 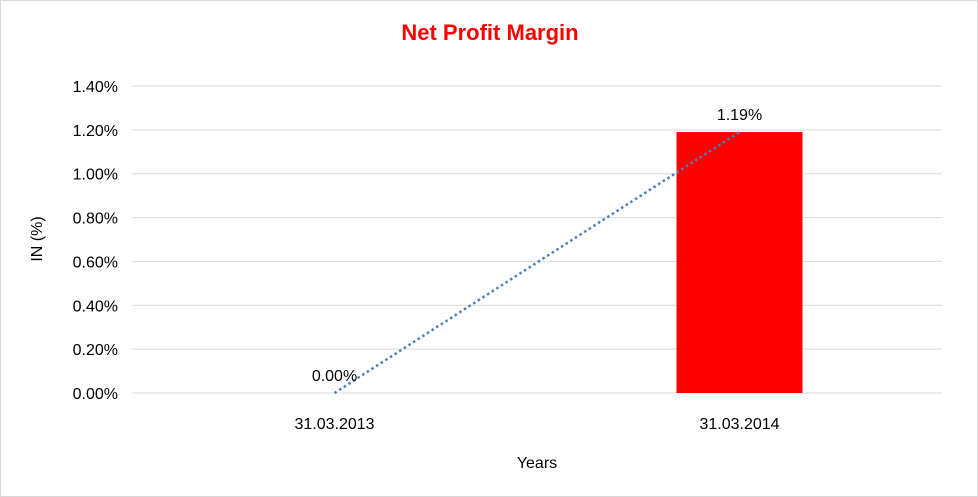 What do you see at coordinates (739, 424) in the screenshot?
I see `x-tick-label: 31.03.2014` at bounding box center [739, 424].